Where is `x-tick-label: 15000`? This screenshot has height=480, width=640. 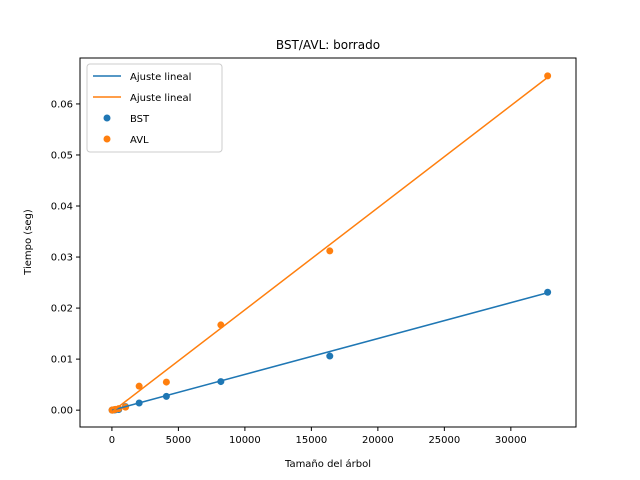 x-tick-label: 15000 is located at coordinates (311, 440).